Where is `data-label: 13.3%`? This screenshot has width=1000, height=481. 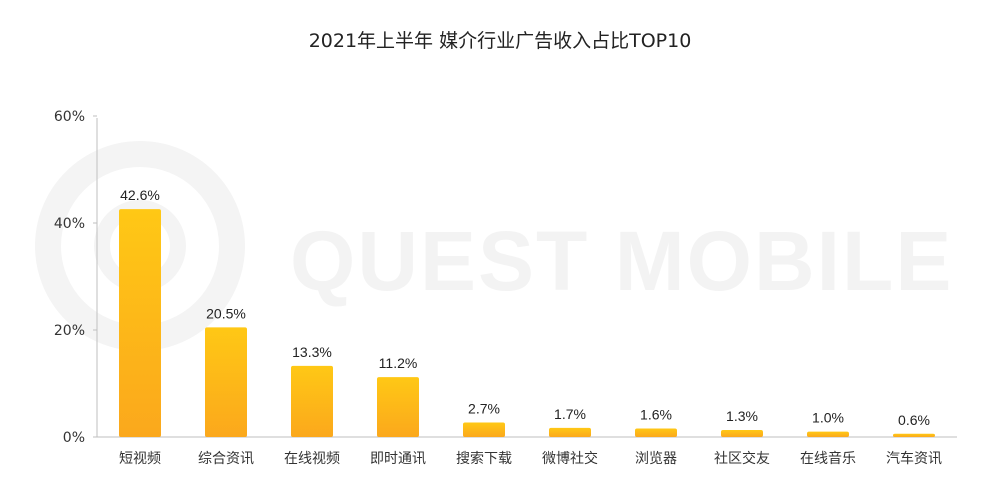
data-label: 13.3% is located at coordinates (312, 352).